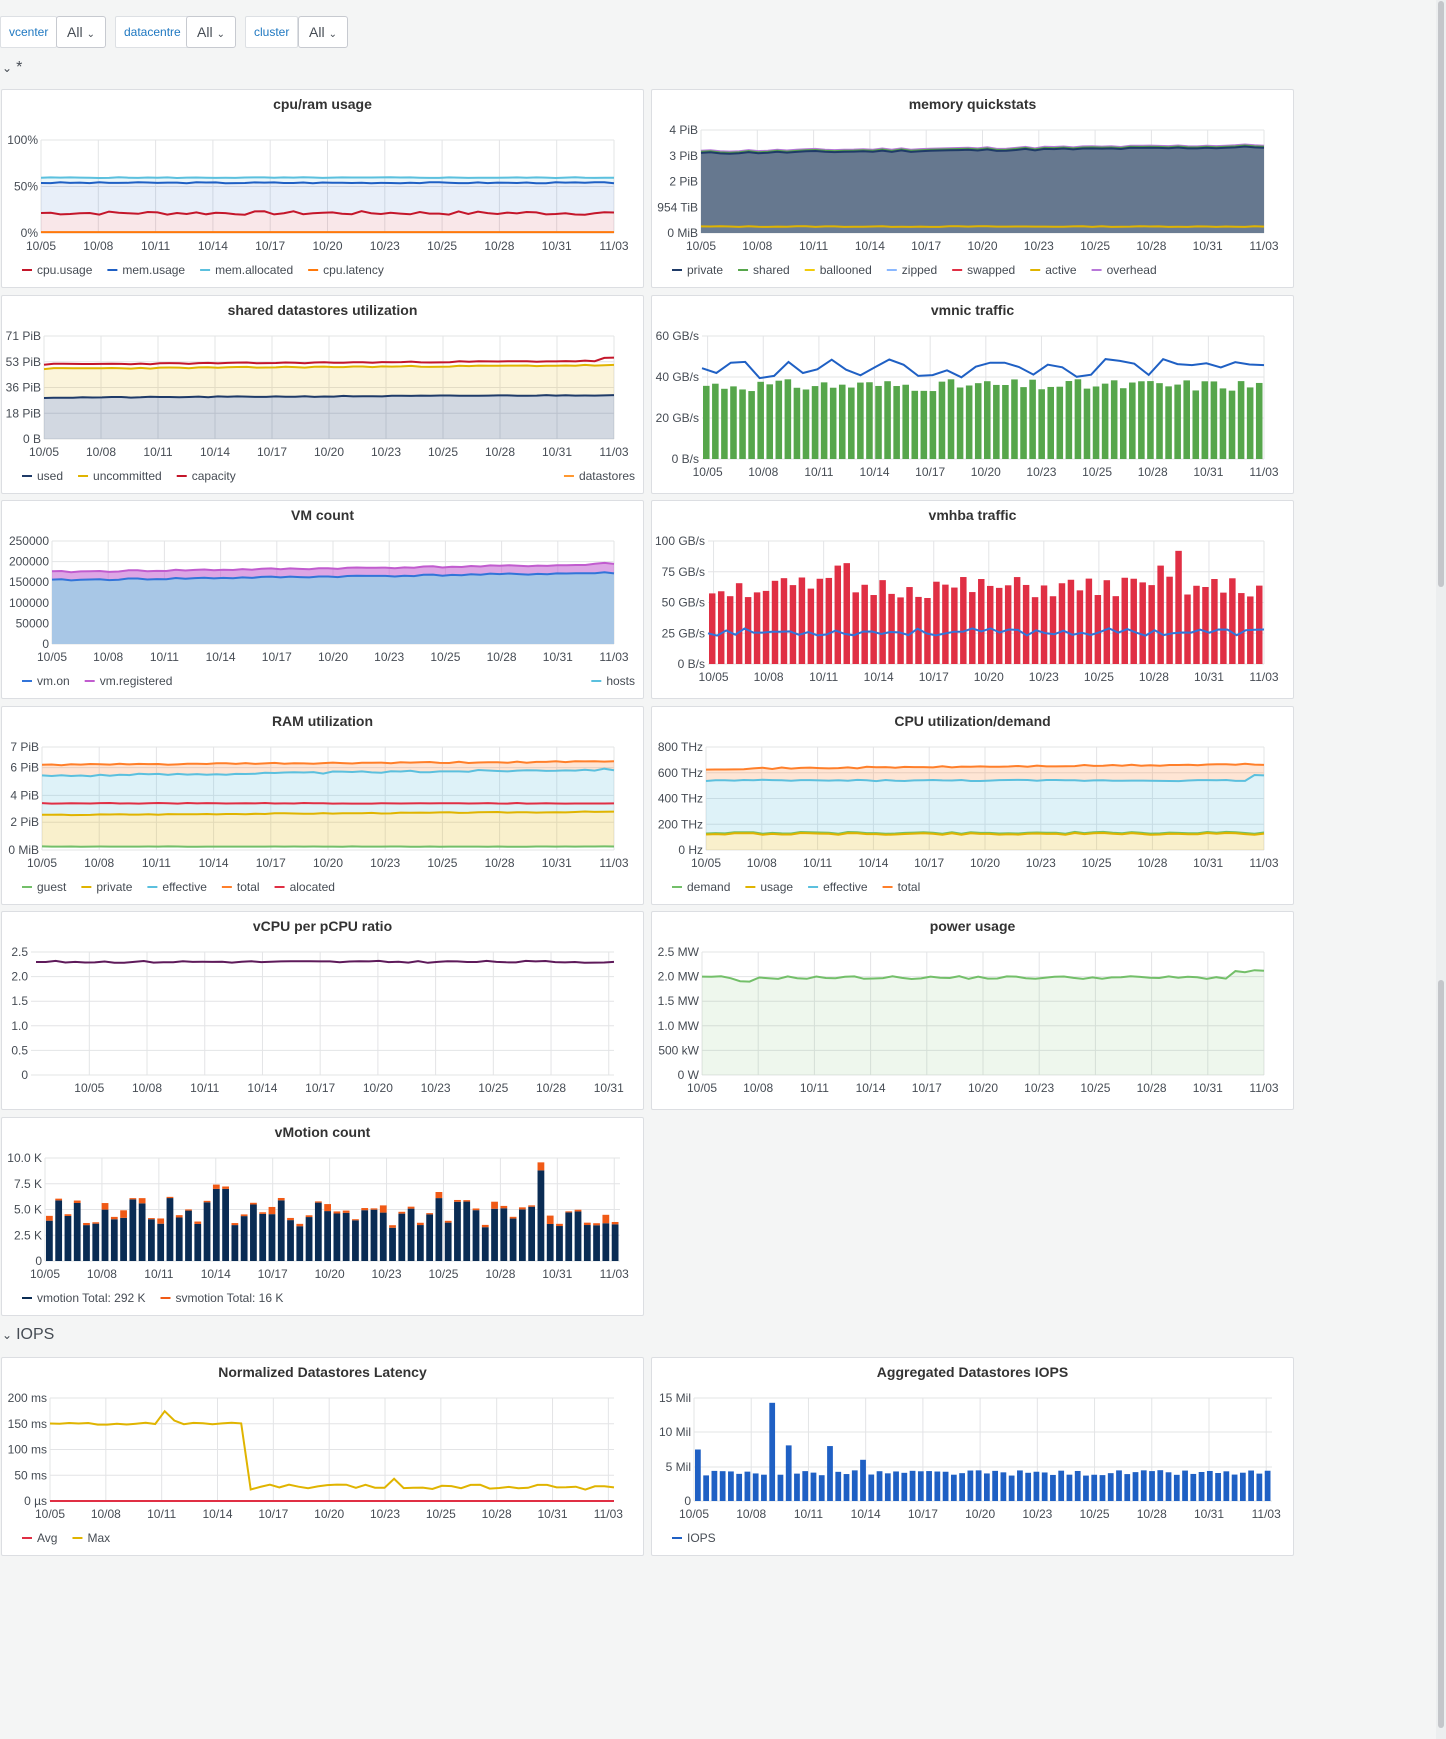 The height and width of the screenshot is (1739, 1446). What do you see at coordinates (776, 887) in the screenshot?
I see `legend-item: usage` at bounding box center [776, 887].